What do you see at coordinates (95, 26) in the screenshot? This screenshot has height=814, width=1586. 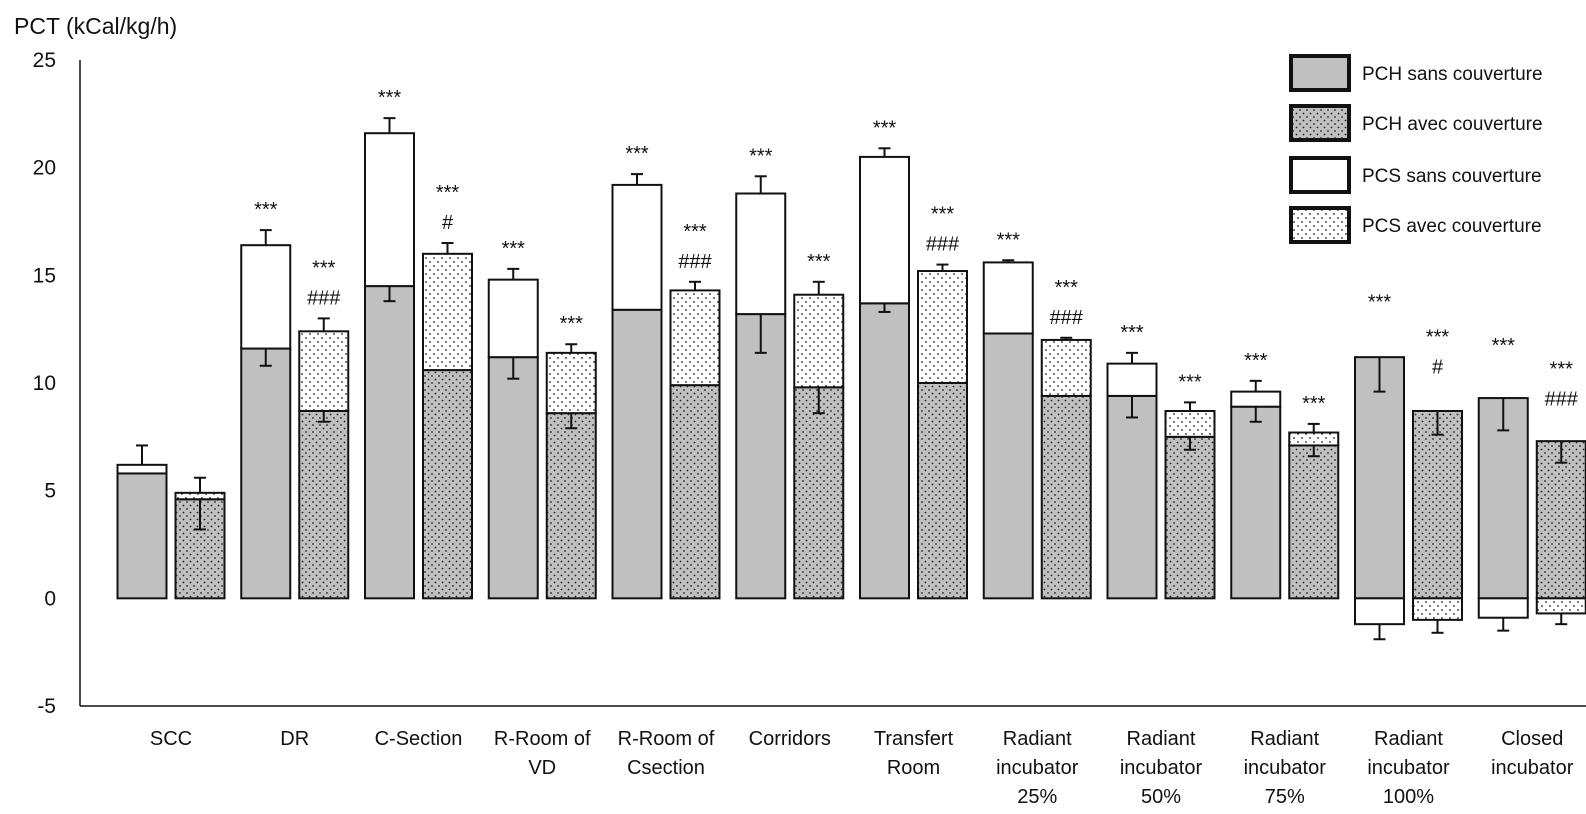 I see `y-axis-label: PCT (kCal/kg/h)` at bounding box center [95, 26].